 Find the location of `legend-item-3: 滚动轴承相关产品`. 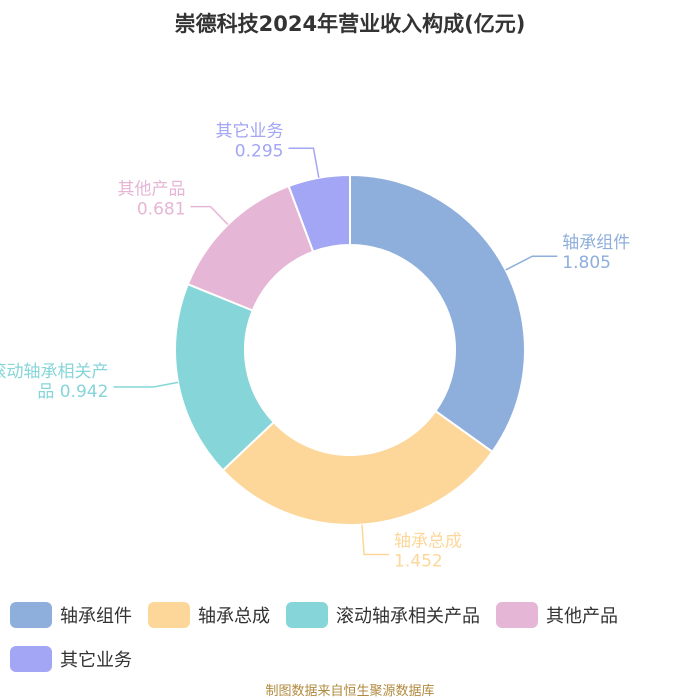

legend-item-3: 滚动轴承相关产品 is located at coordinates (383, 615).